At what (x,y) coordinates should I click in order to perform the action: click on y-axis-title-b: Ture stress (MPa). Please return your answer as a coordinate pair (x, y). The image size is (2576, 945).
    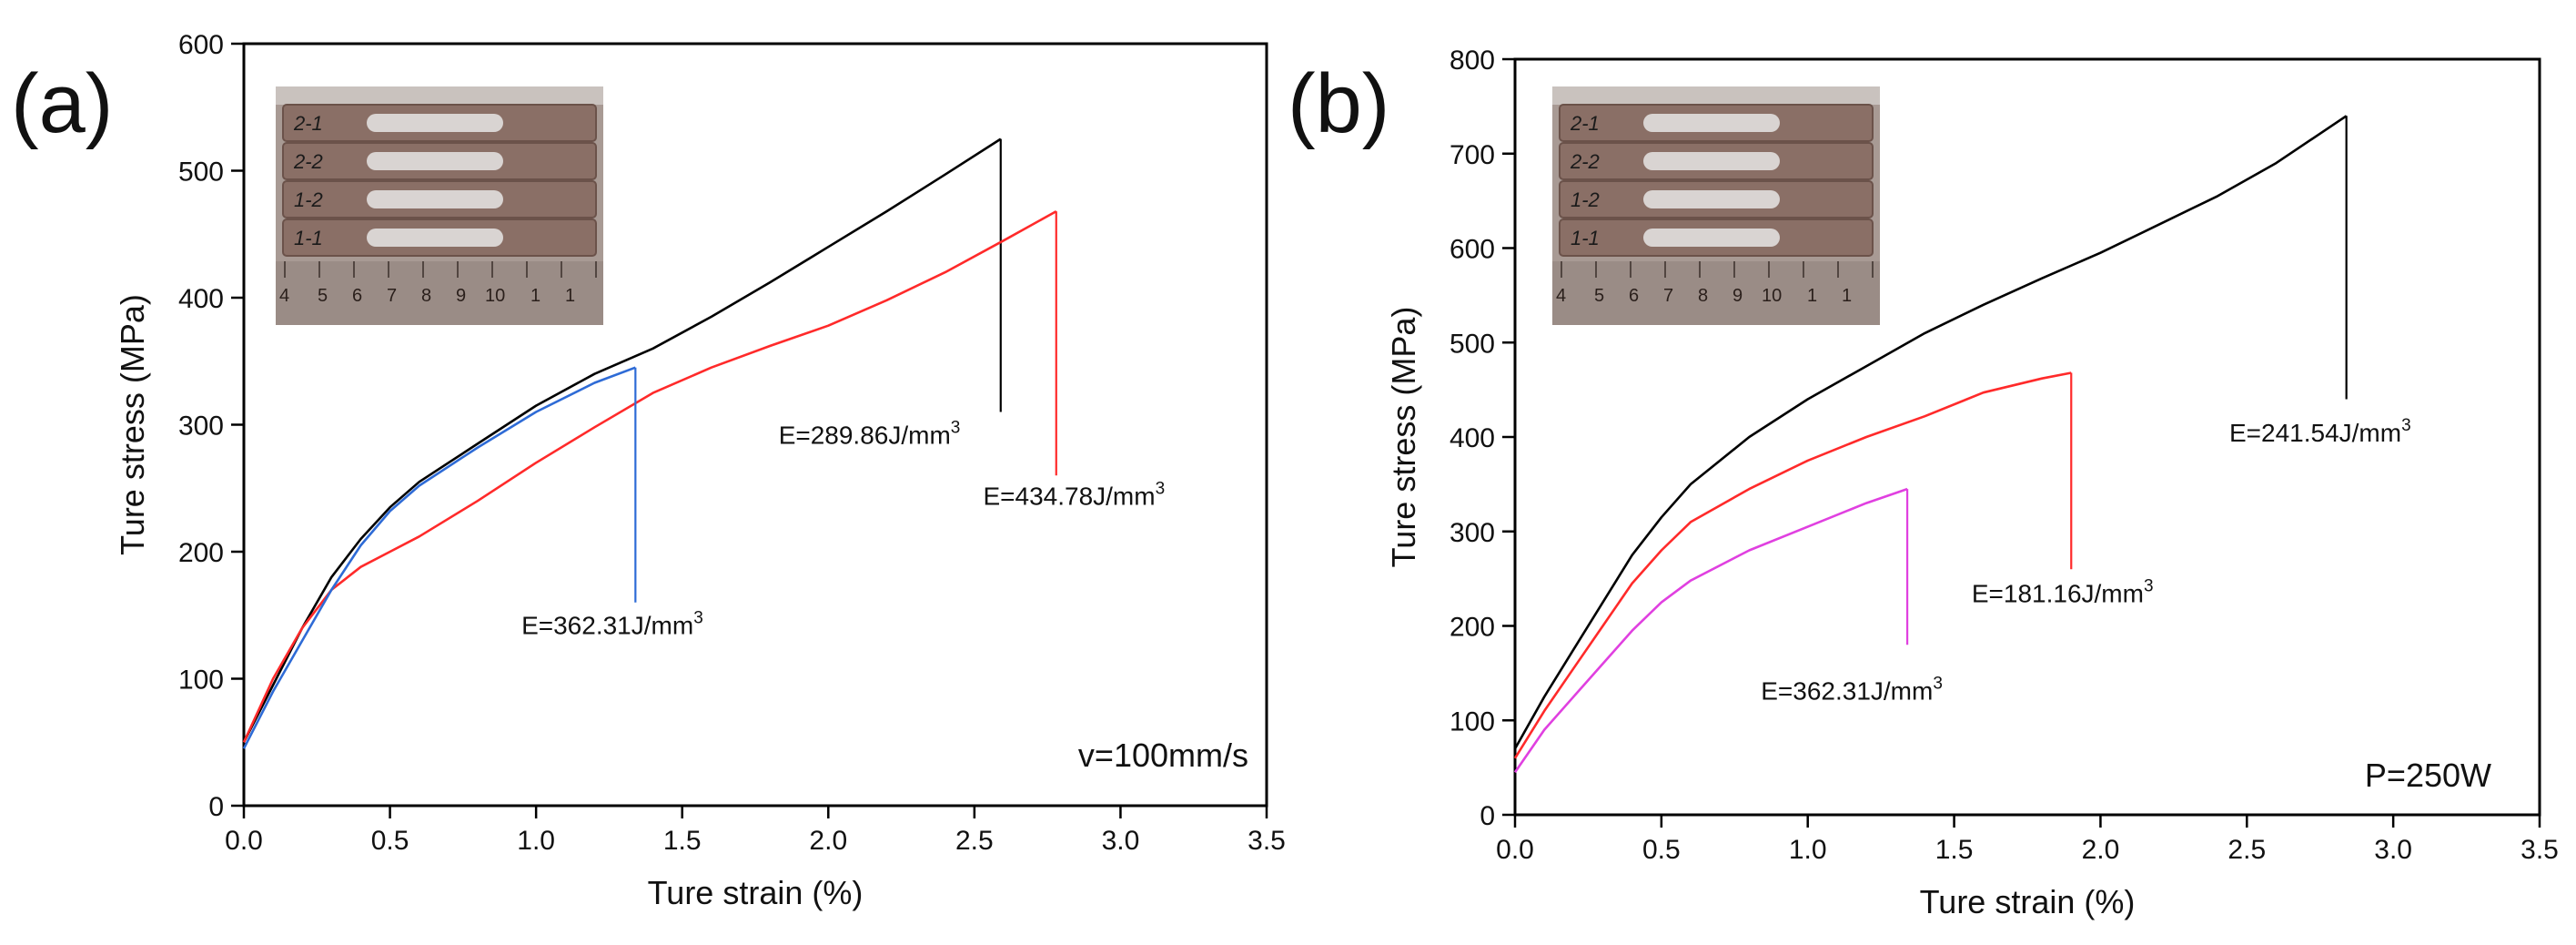
    Looking at the image, I should click on (1403, 437).